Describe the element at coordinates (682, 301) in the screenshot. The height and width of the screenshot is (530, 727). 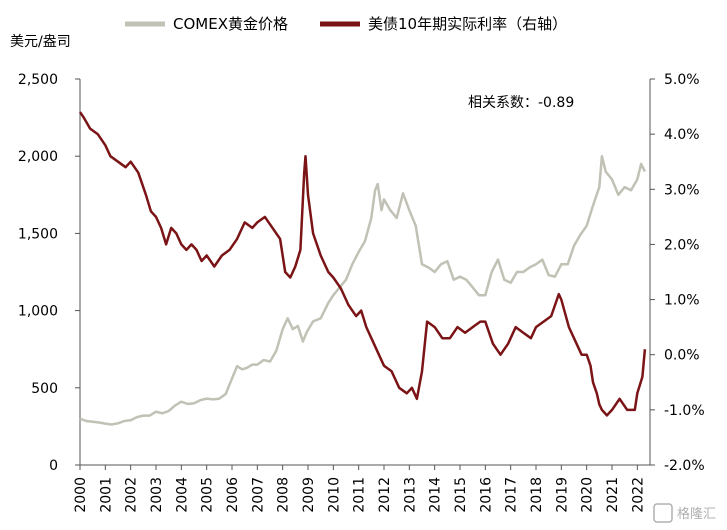
I see `y-right-tick-label: 1.0%` at that location.